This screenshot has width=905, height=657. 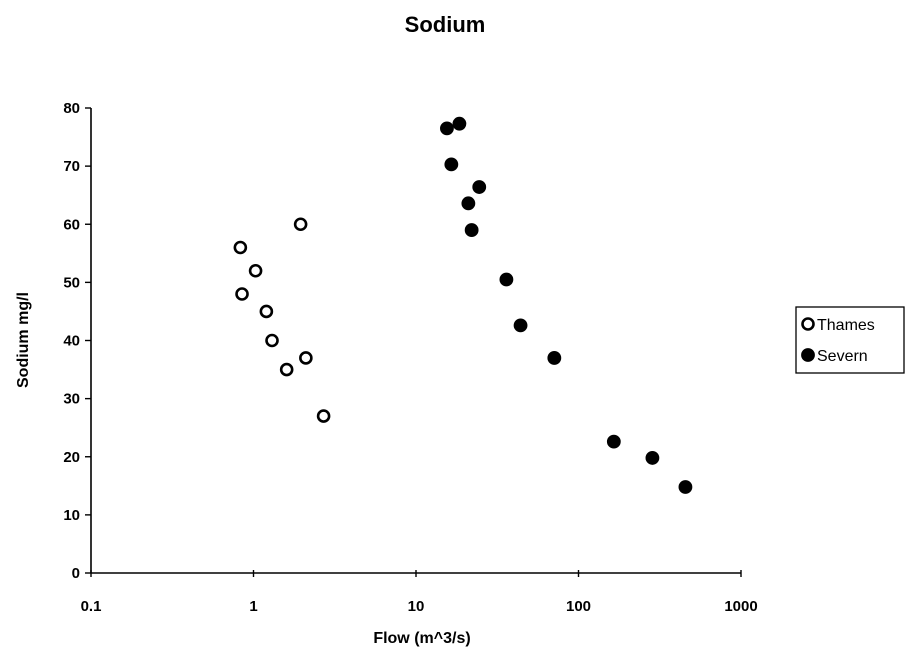 What do you see at coordinates (71, 108) in the screenshot?
I see `y-tick-label: 80` at bounding box center [71, 108].